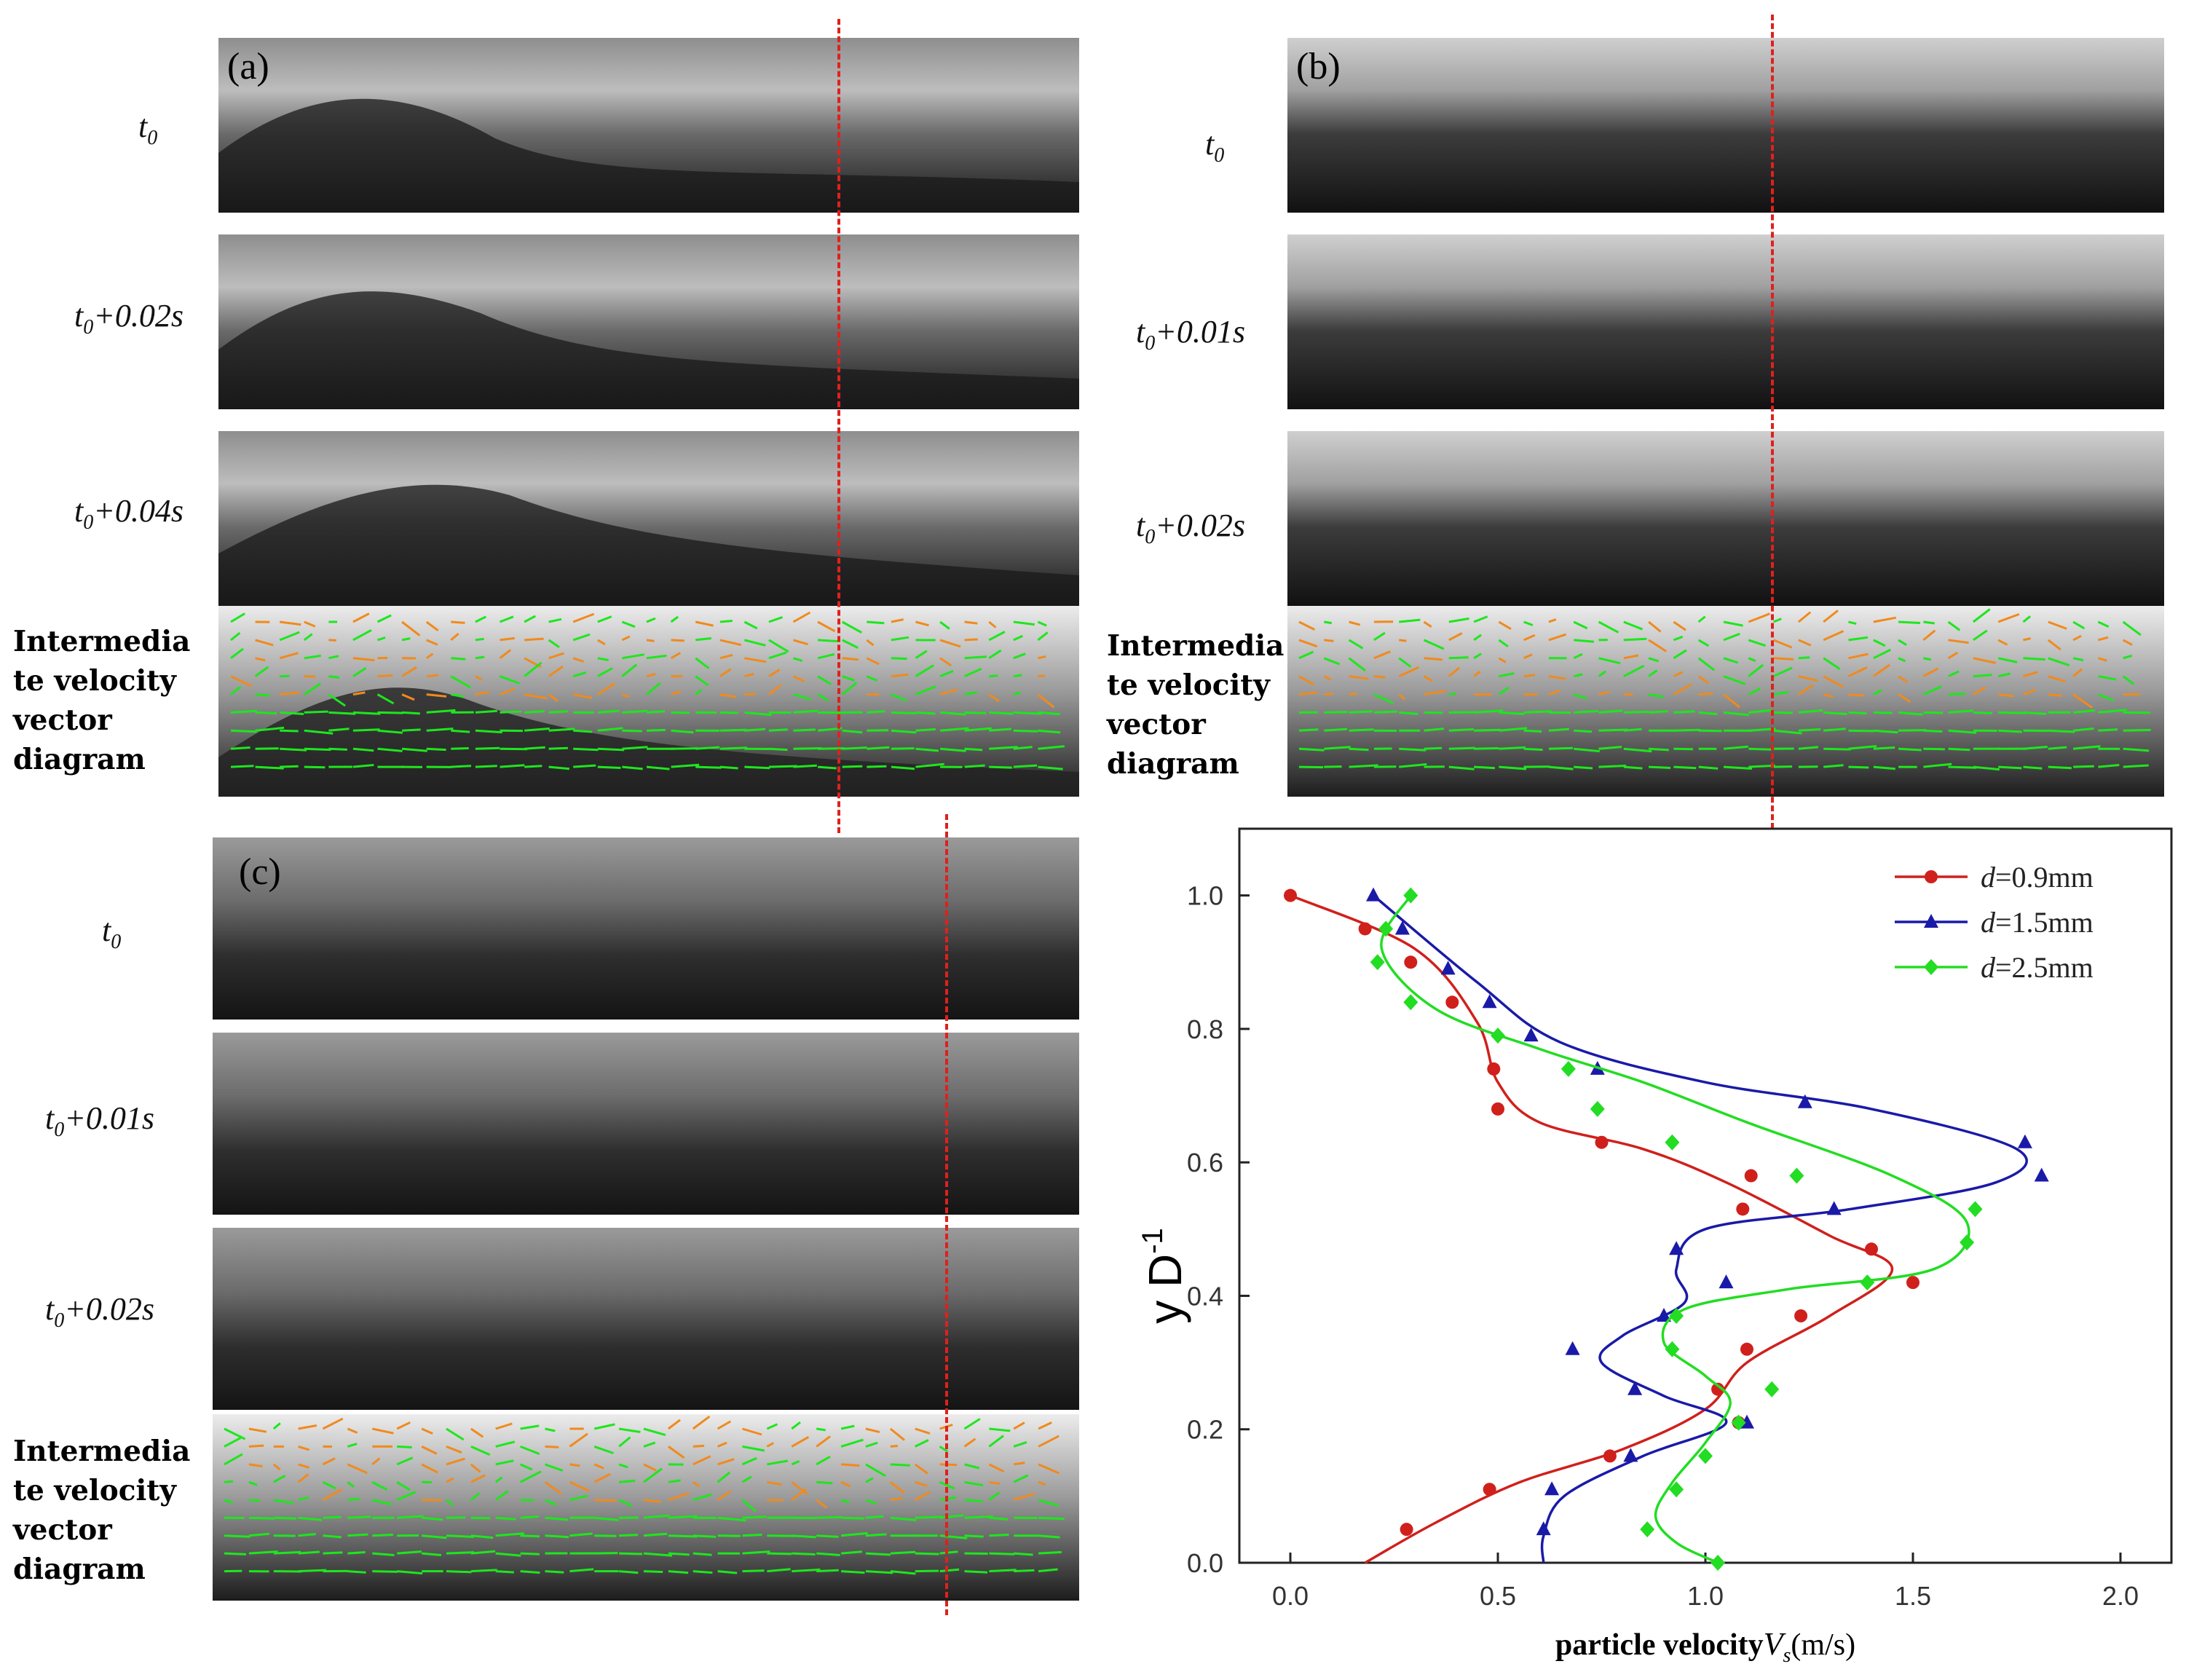 The width and height of the screenshot is (2186, 1680). What do you see at coordinates (95, 681) in the screenshot?
I see `vector-label-line: te velocity` at bounding box center [95, 681].